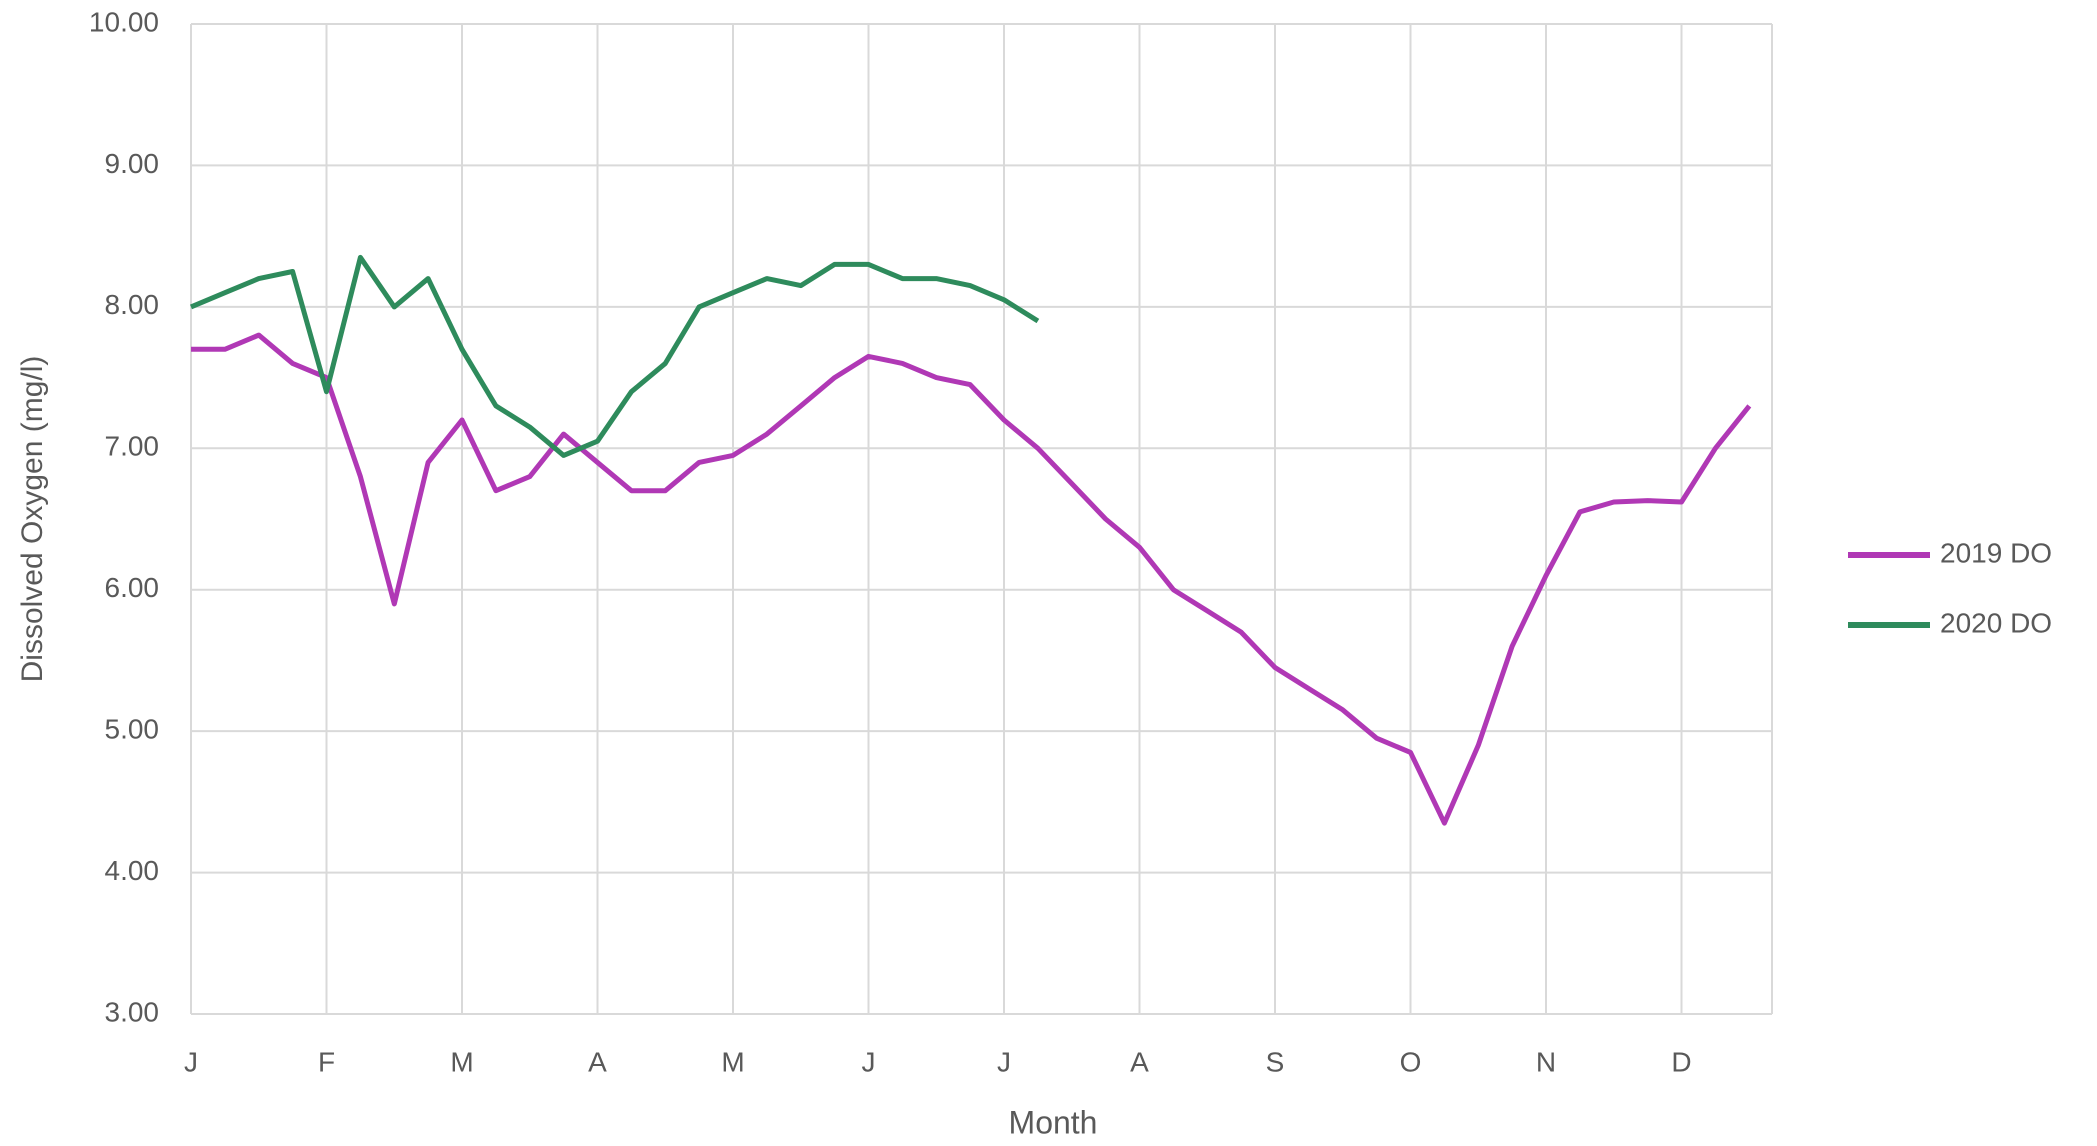 This screenshot has width=2097, height=1146. What do you see at coordinates (132, 163) in the screenshot?
I see `y-tick-label: 9.00` at bounding box center [132, 163].